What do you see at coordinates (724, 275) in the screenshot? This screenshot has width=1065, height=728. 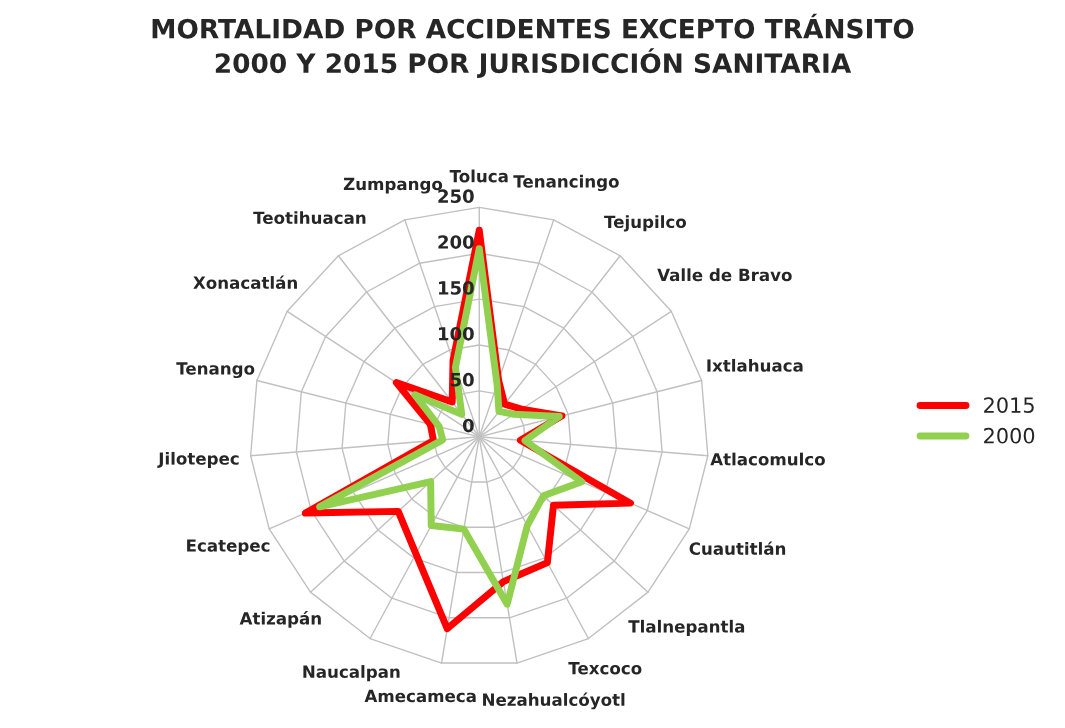 I see `spoke-label: Valle de Bravo` at bounding box center [724, 275].